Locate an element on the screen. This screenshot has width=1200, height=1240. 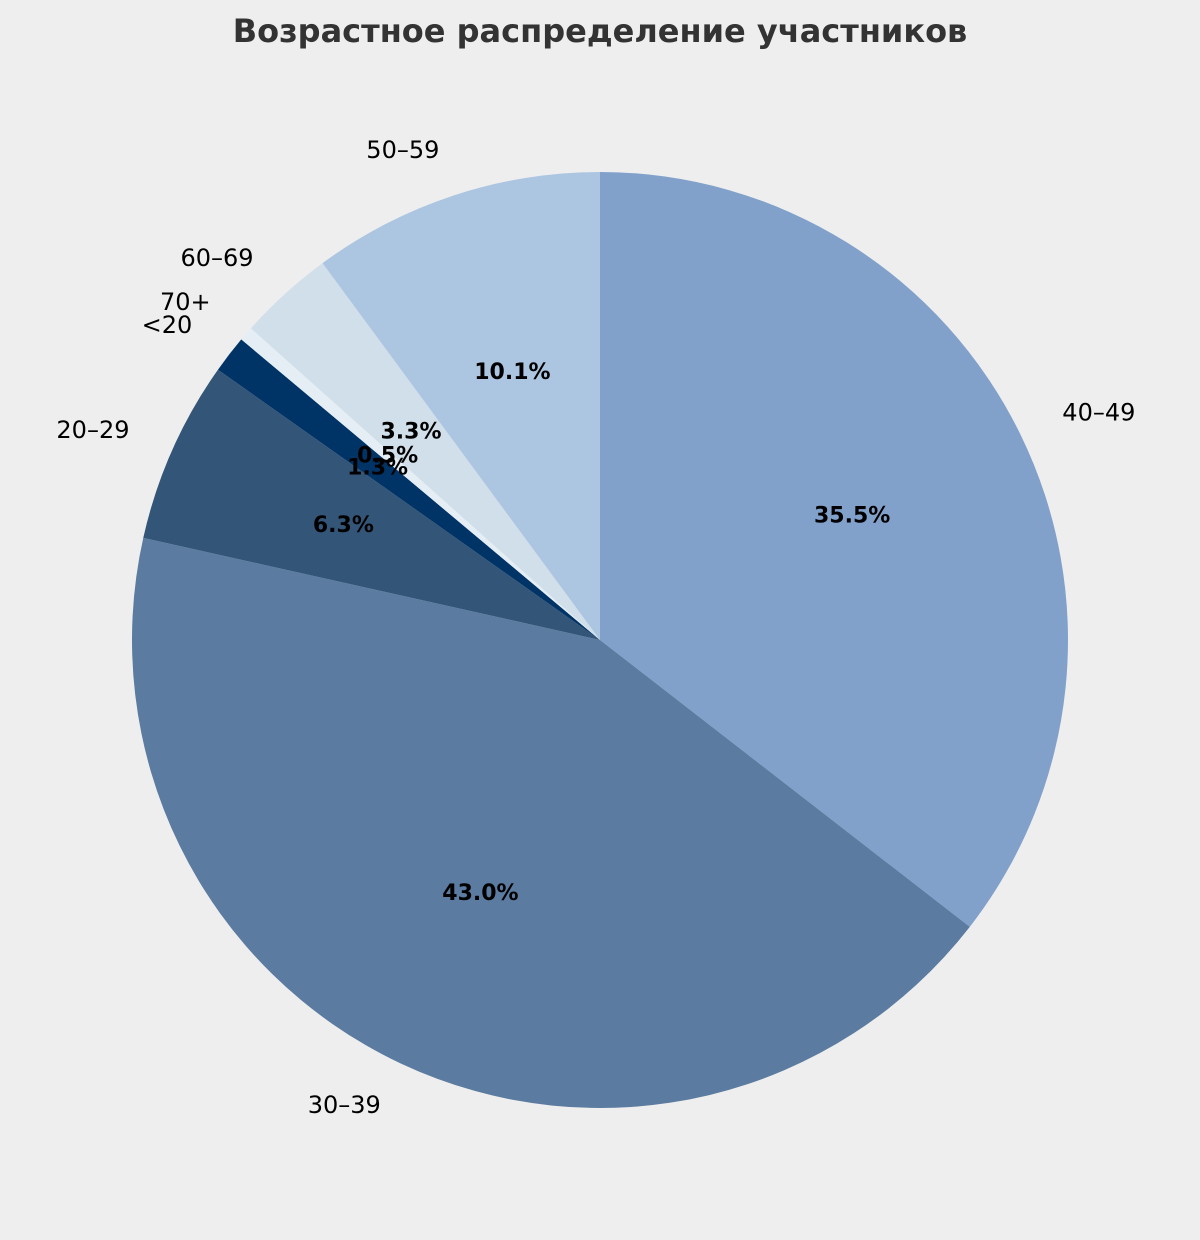
value-label-60-69: 3.3% is located at coordinates (411, 431).